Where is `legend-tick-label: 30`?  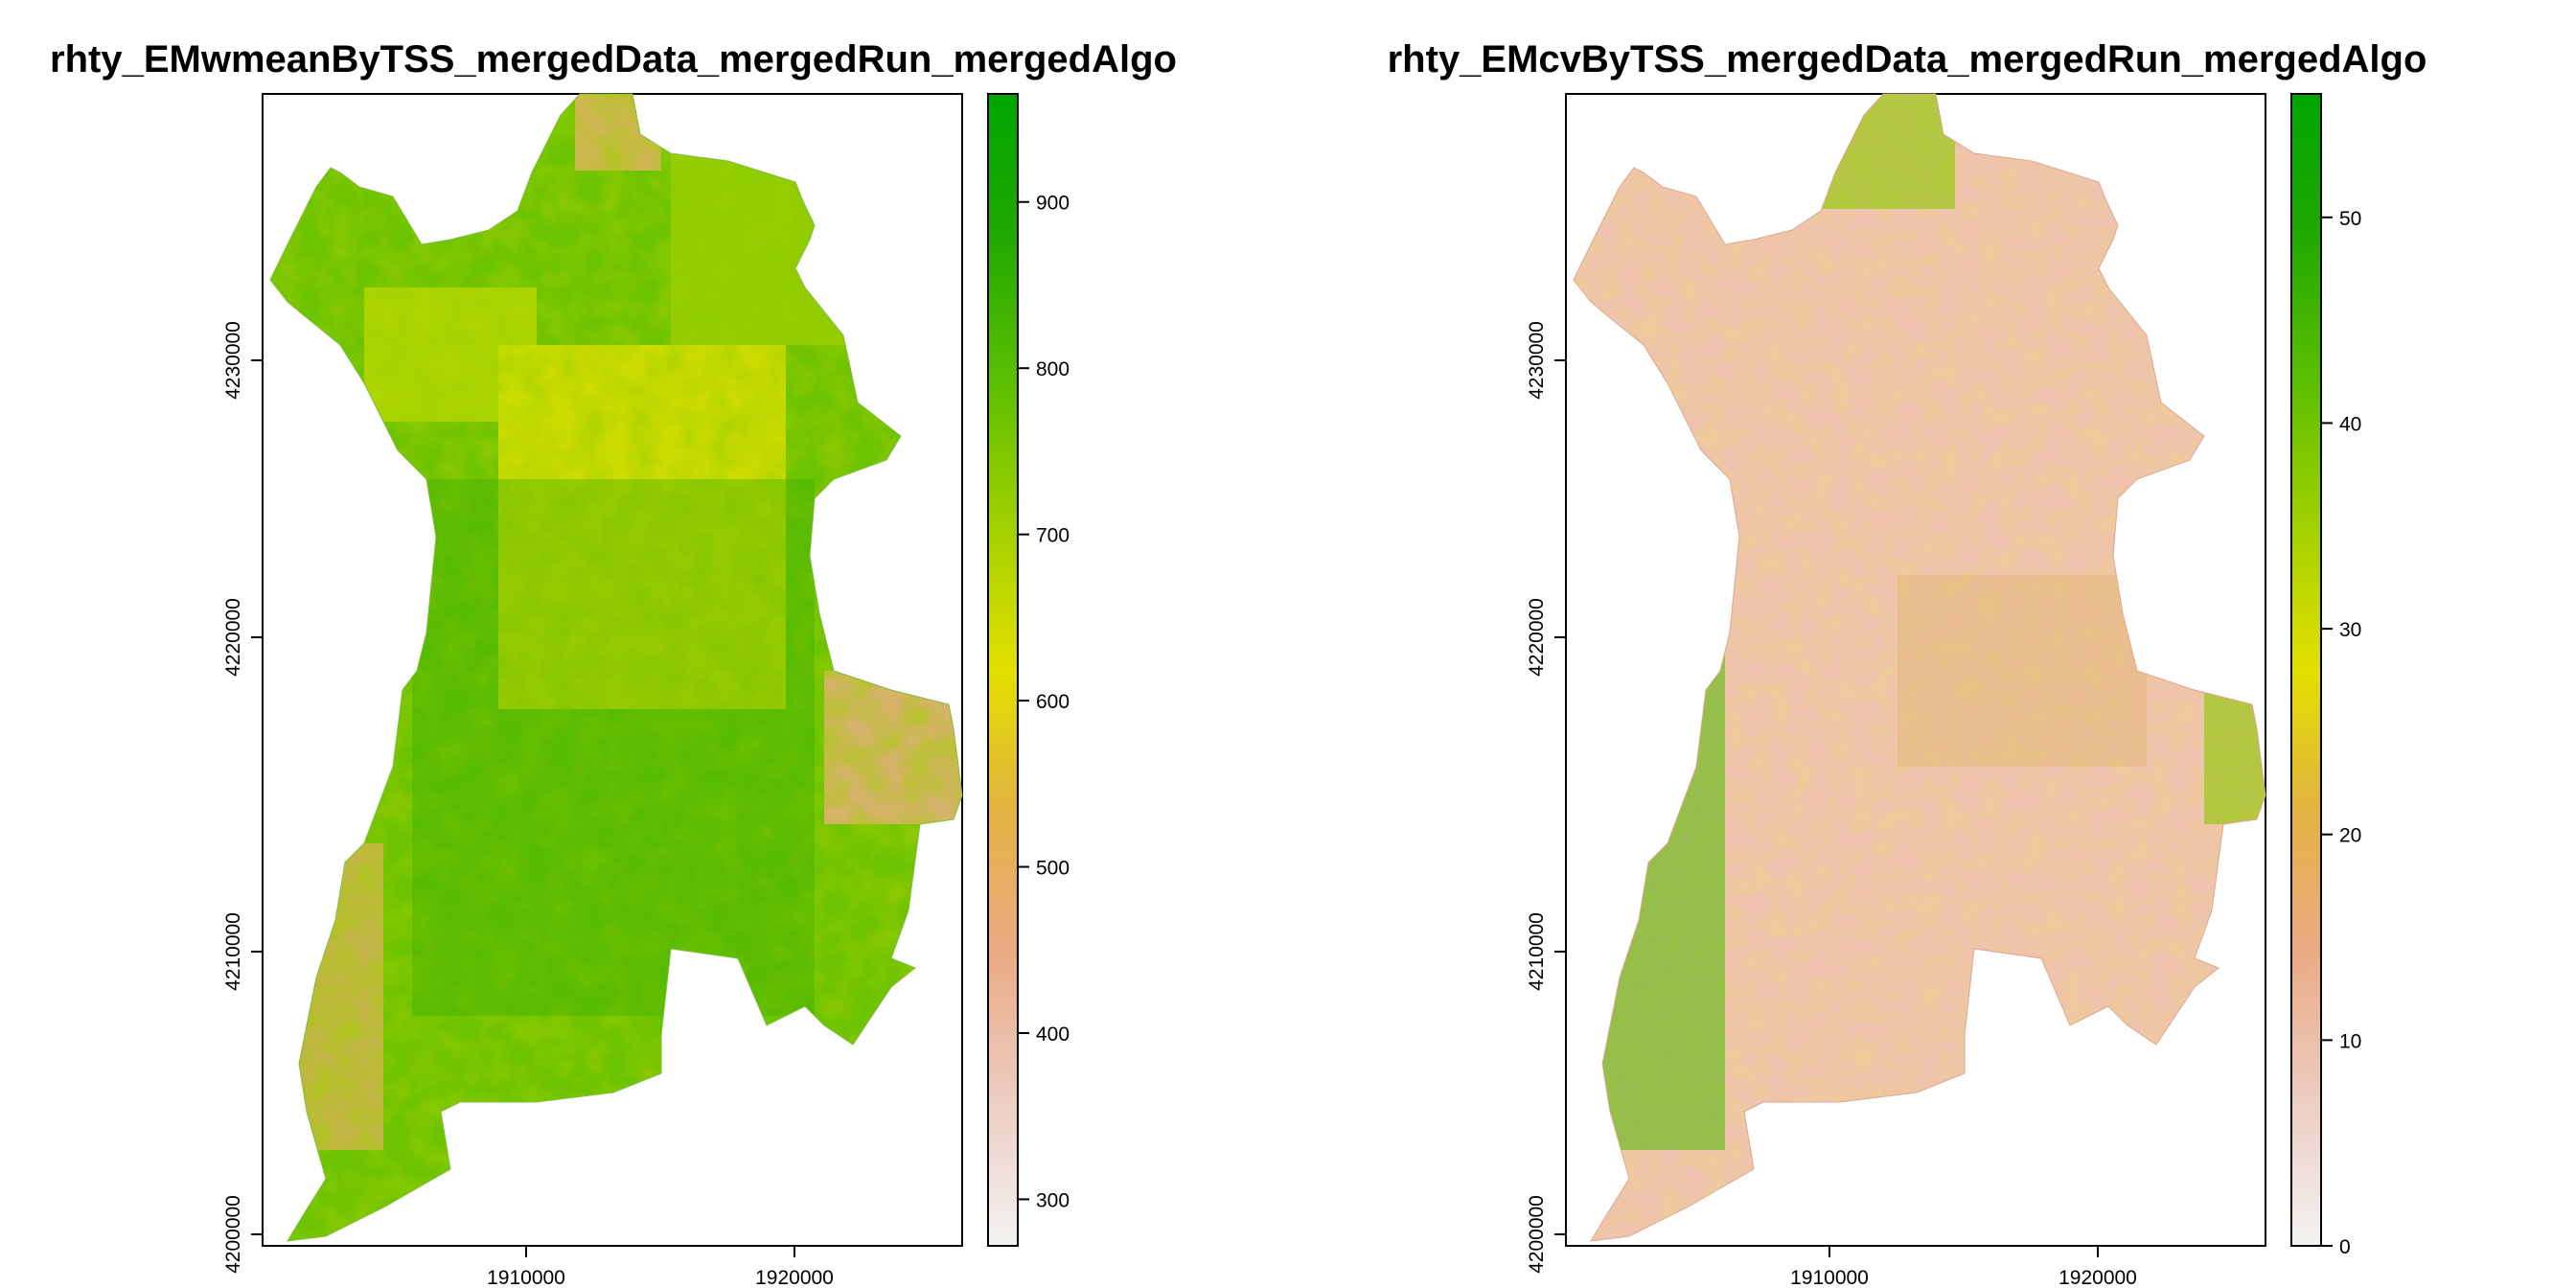
legend-tick-label: 30 is located at coordinates (2350, 630).